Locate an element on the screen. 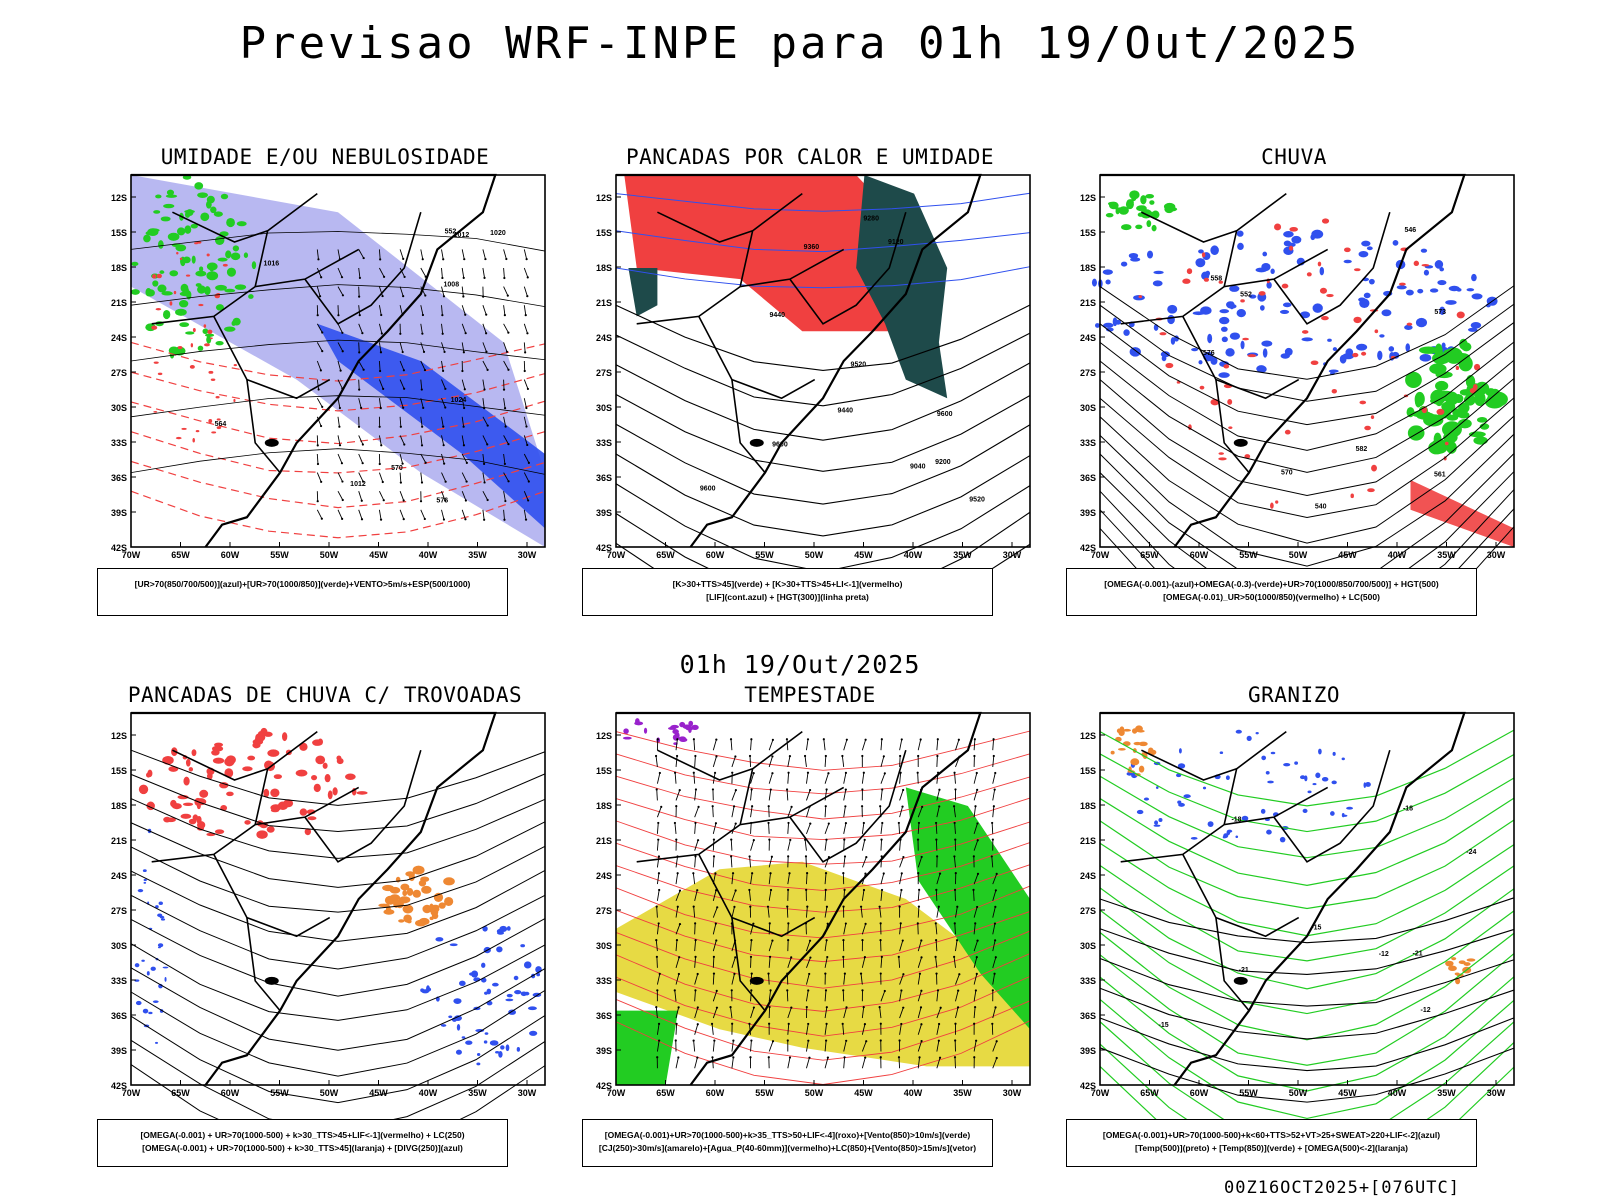  lat-label: 36S is located at coordinates (119, 1016).